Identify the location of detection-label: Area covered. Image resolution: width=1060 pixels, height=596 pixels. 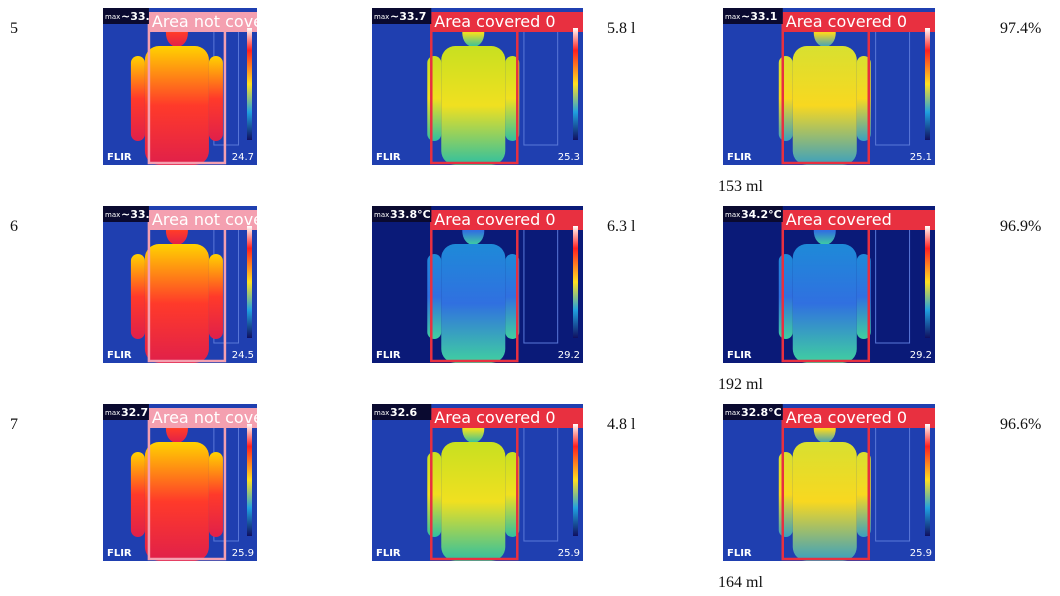
(839, 219).